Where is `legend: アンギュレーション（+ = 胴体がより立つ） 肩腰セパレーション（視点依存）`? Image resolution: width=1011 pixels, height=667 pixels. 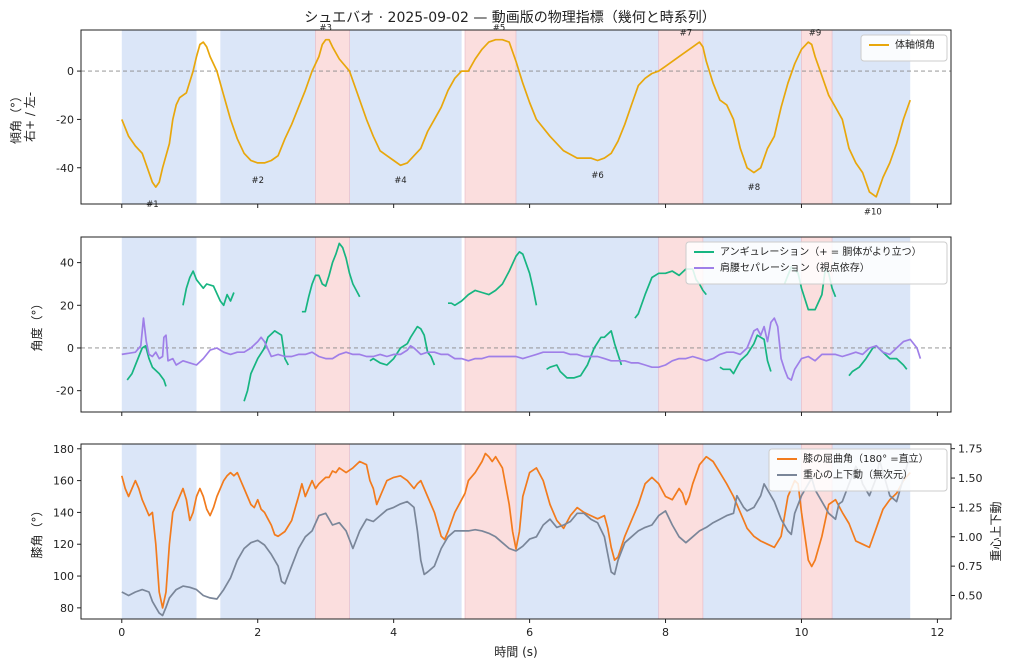 legend: アンギュレーション（+ = 胴体がより立つ） 肩腰セパレーション（視点依存） is located at coordinates (816, 263).